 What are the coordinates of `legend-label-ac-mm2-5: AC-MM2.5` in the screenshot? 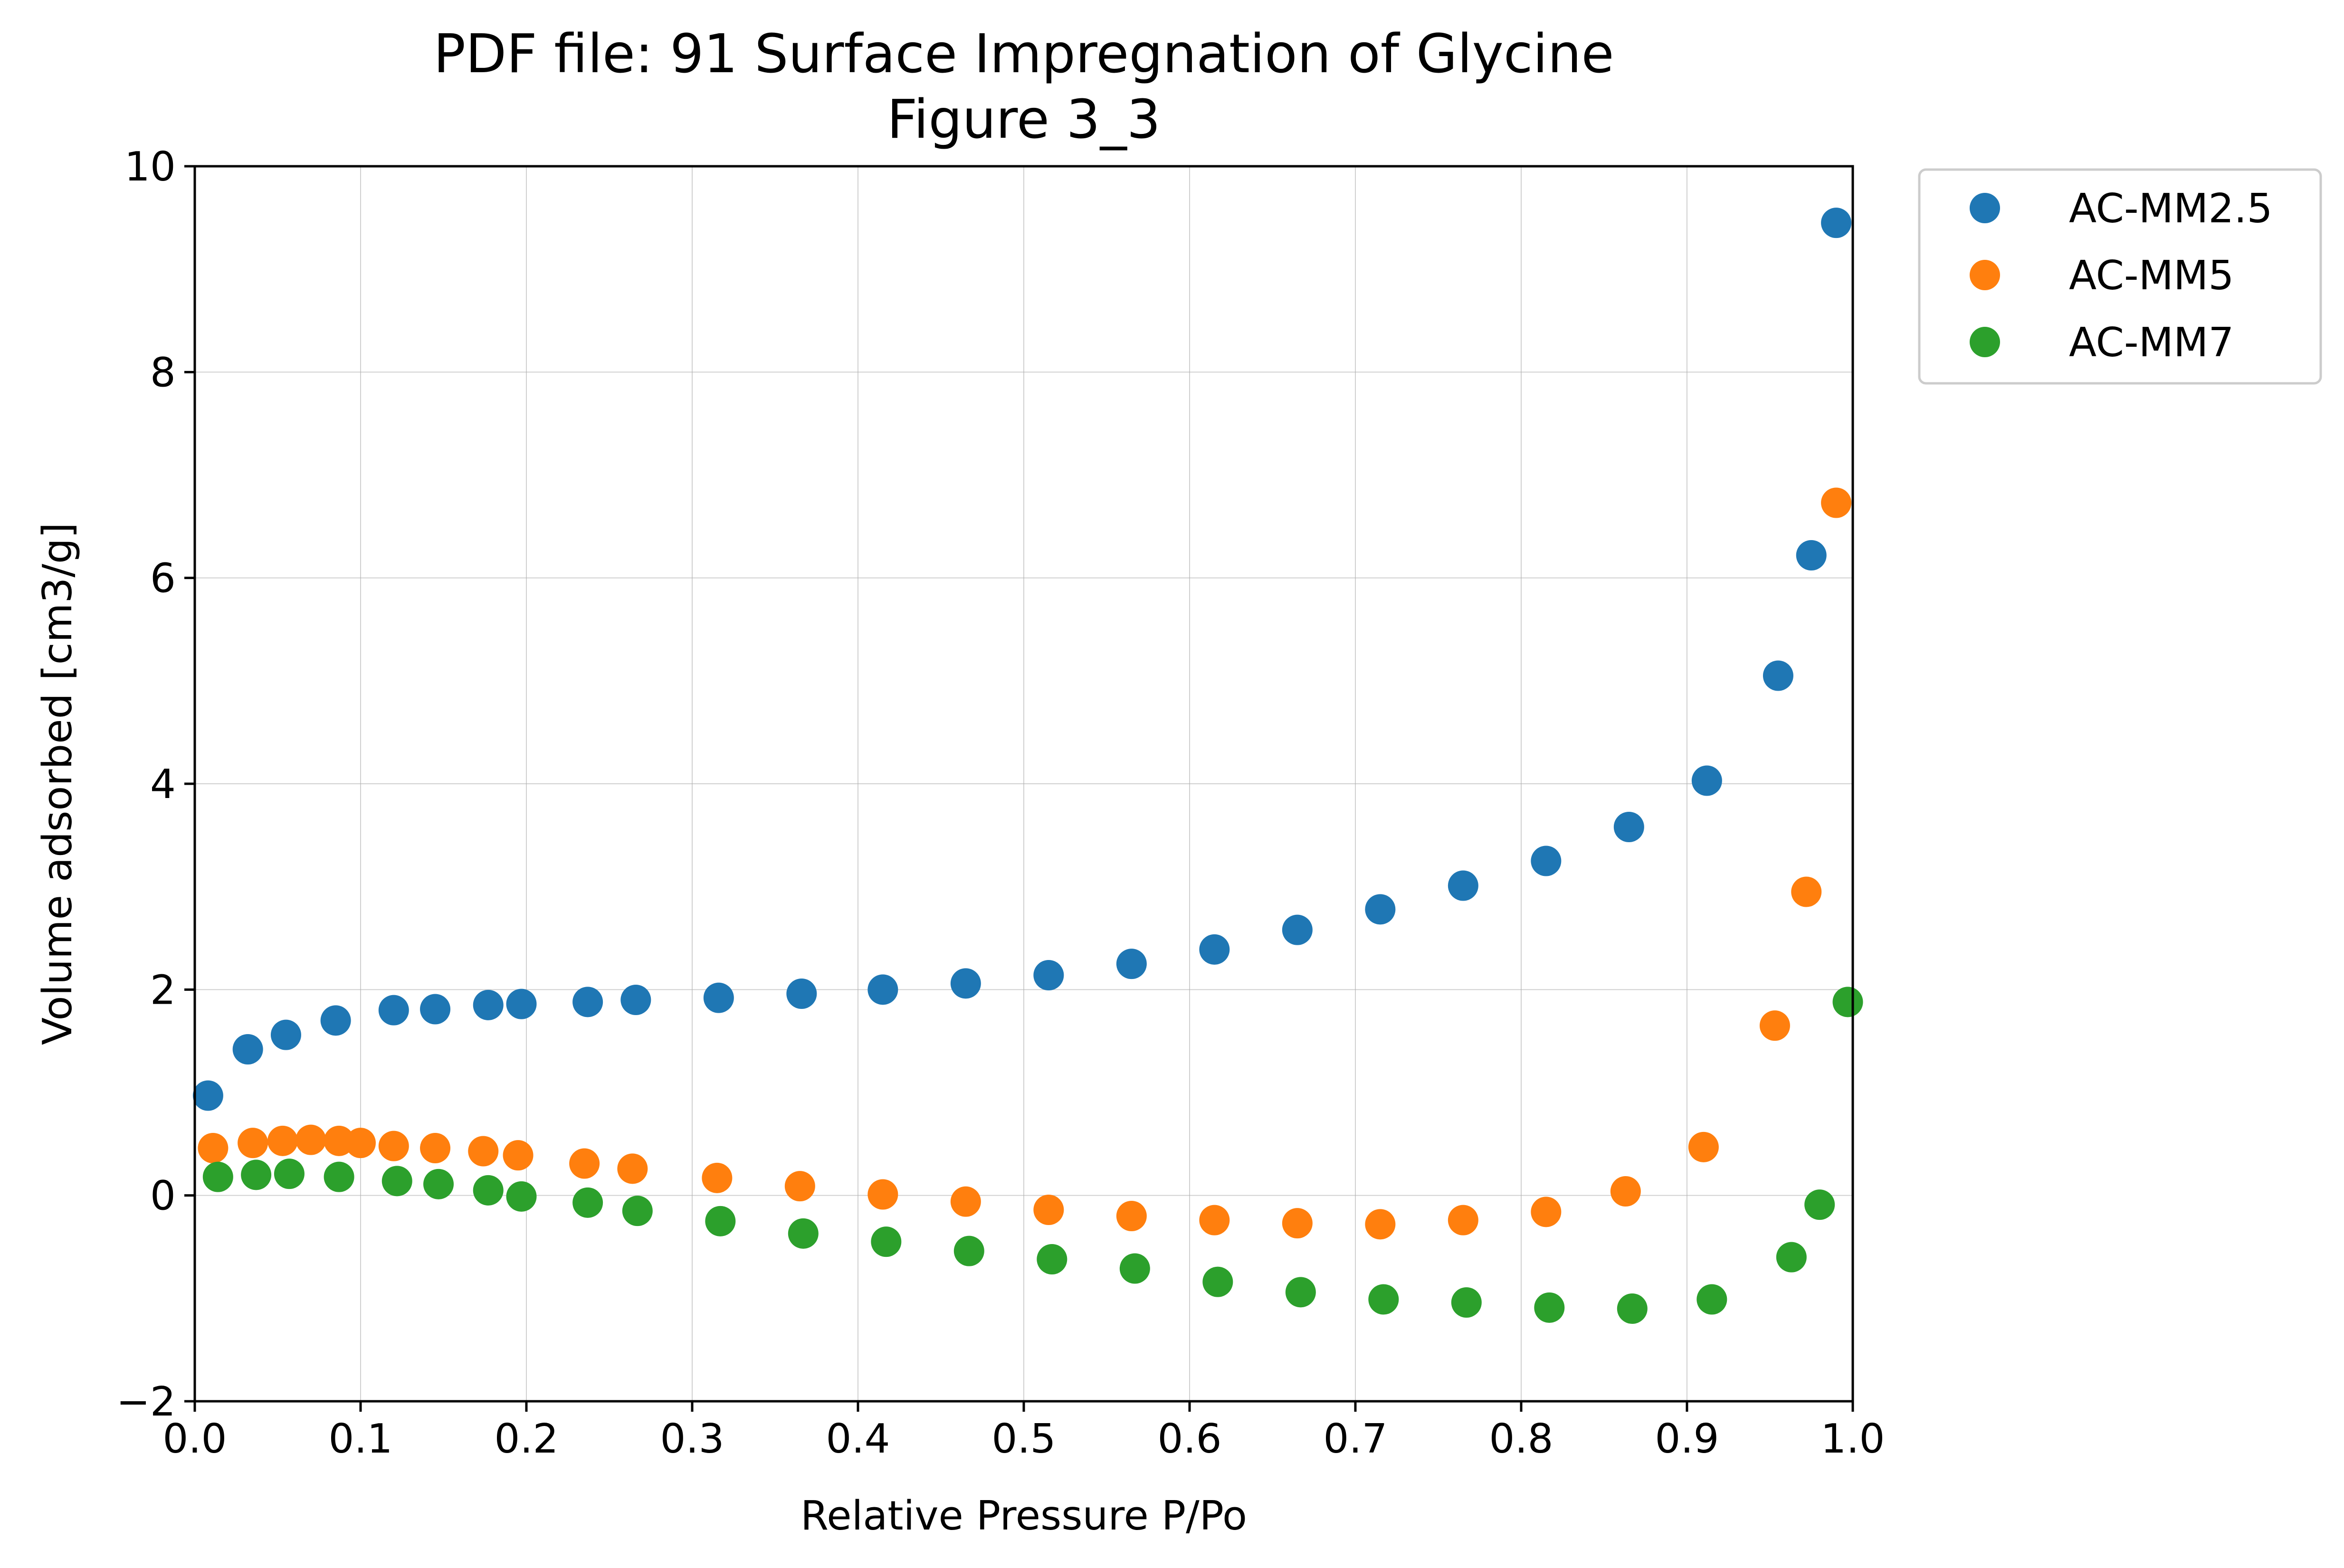 It's located at (2171, 209).